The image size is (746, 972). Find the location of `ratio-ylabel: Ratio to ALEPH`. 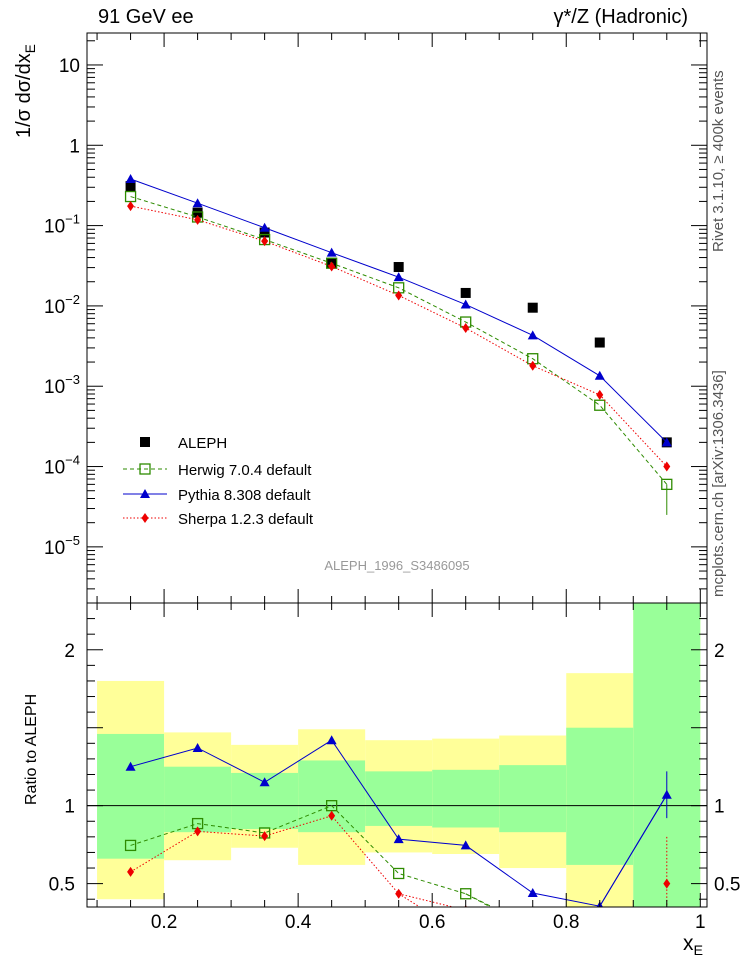

ratio-ylabel: Ratio to ALEPH is located at coordinates (31, 749).